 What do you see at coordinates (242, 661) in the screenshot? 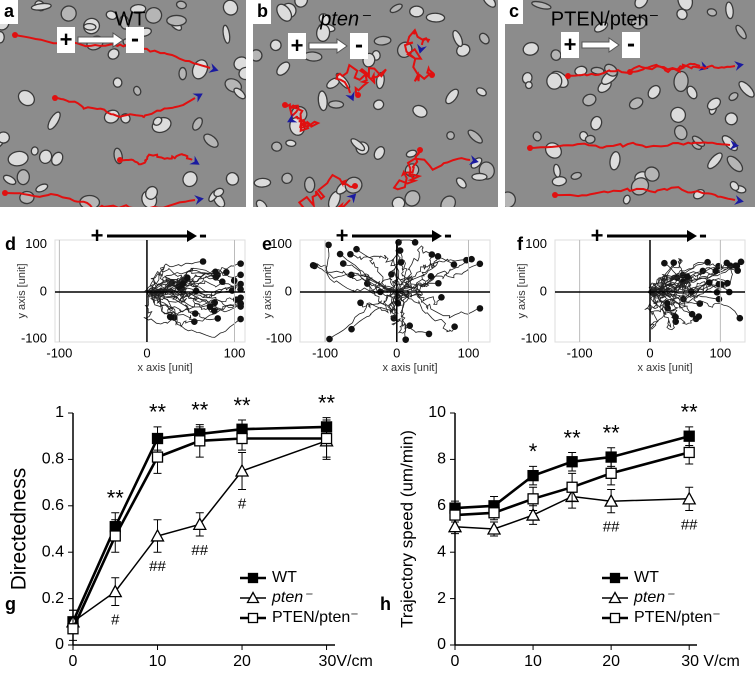
I see `x-tick-label: 20` at bounding box center [242, 661].